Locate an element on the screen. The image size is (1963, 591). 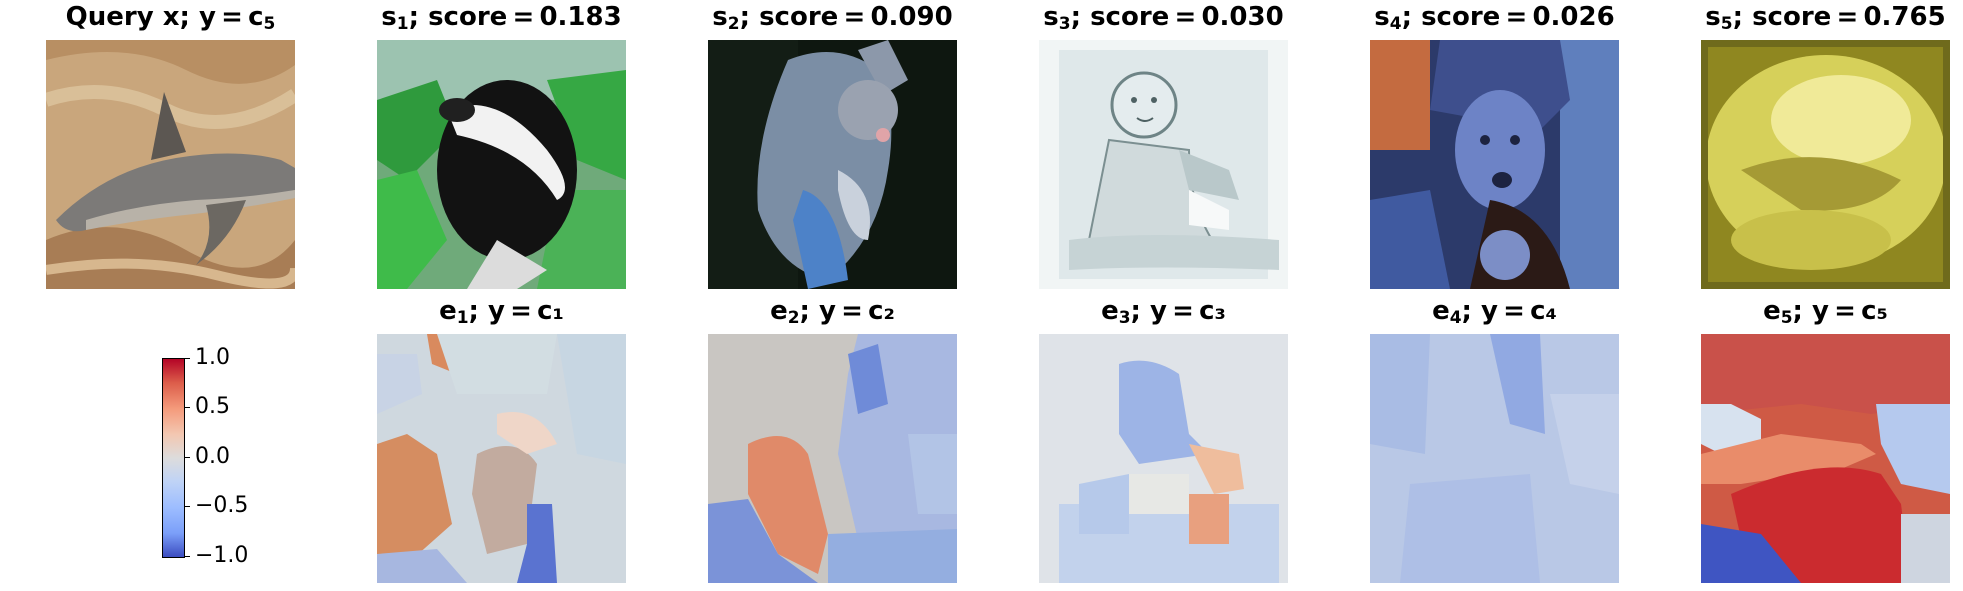
colorbar-tick-label: 0.5 is located at coordinates (212, 406).